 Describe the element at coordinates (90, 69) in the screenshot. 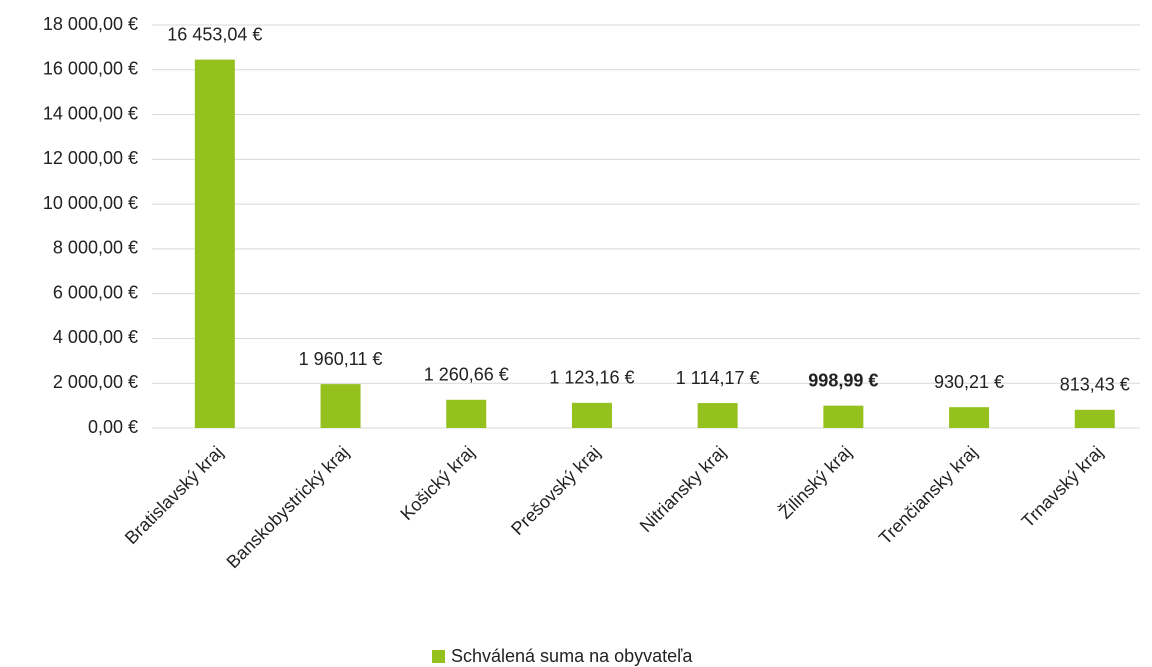

I see `y-tick-label: 16 000,00 €` at that location.